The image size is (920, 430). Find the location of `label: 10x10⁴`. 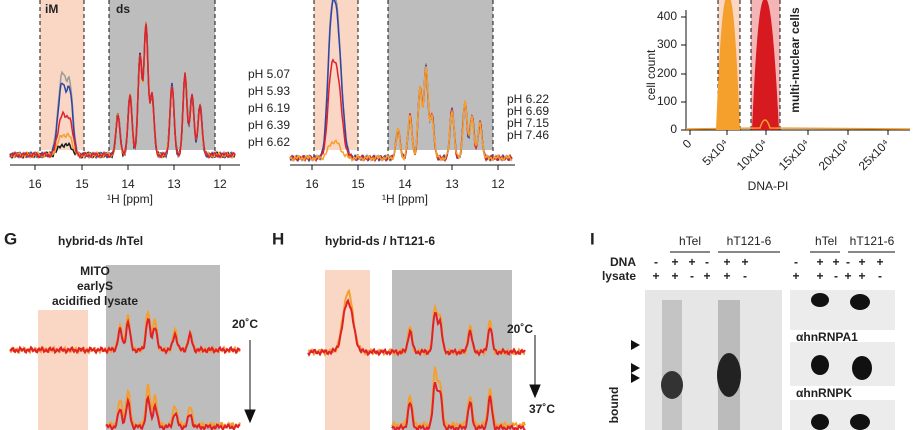

label: 10x10⁴ is located at coordinates (752, 154).